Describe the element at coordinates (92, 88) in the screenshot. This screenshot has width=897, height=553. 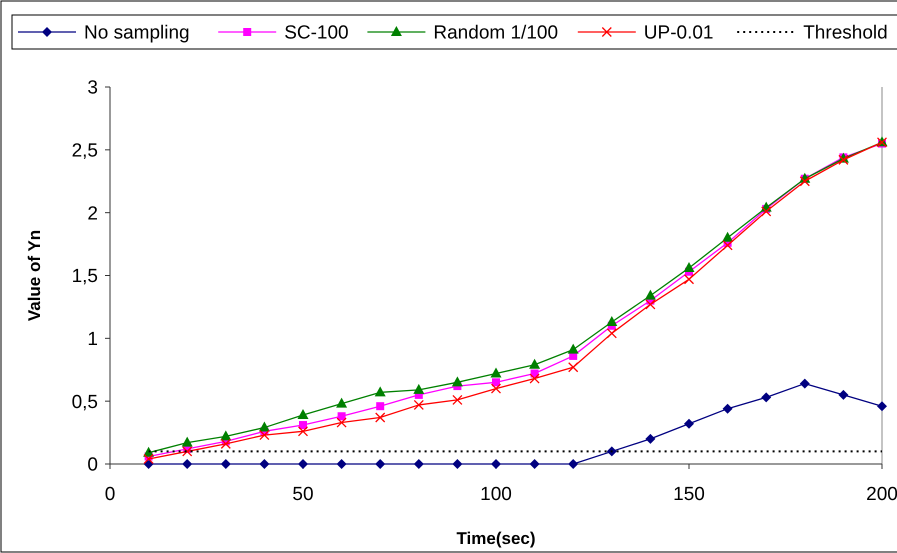
I see `y-tick-label: 3` at that location.